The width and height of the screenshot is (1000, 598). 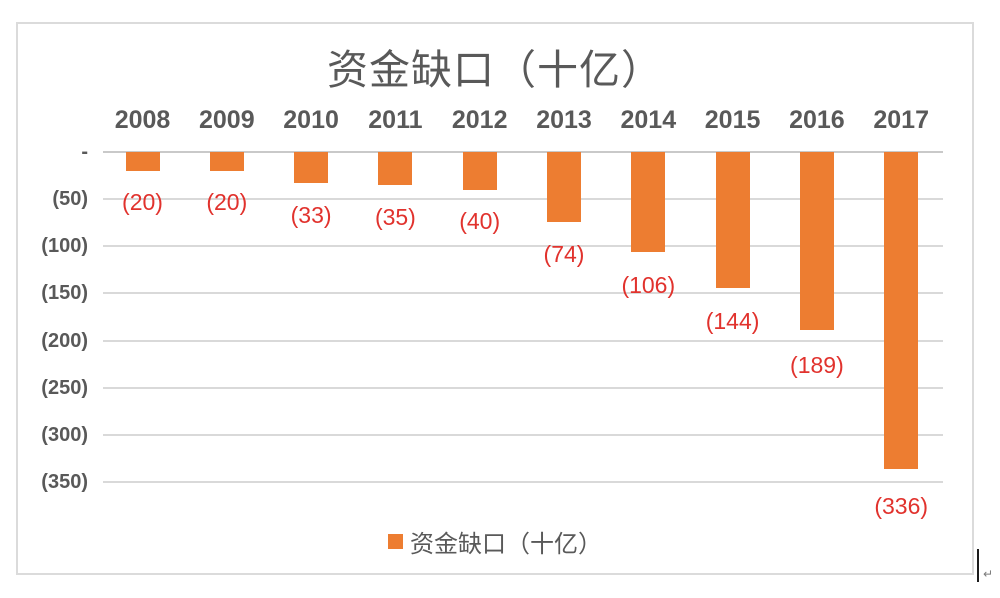 I want to click on stray-mark: ↵, so click(x=988, y=574).